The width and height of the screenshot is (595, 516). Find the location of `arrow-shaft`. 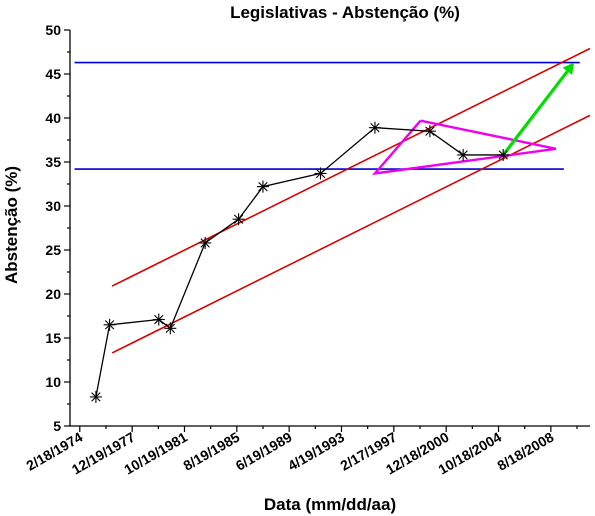

arrow-shaft is located at coordinates (535, 113).